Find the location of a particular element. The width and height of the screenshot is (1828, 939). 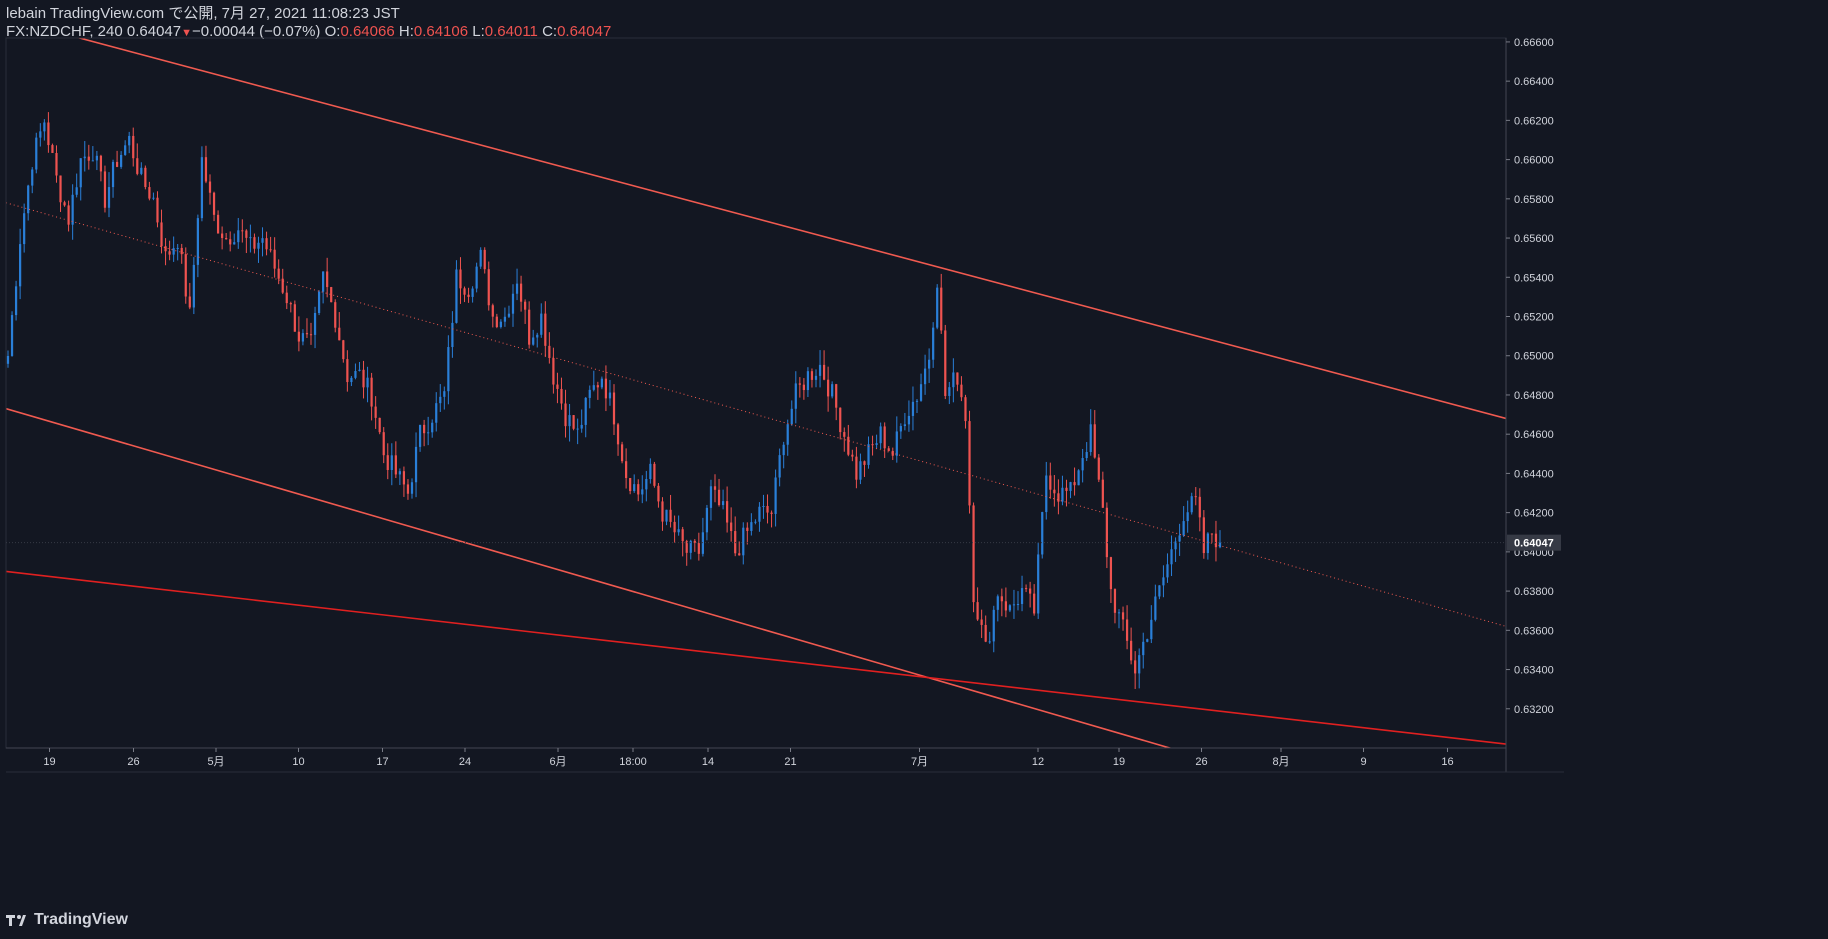

high-label: H: is located at coordinates (406, 31).